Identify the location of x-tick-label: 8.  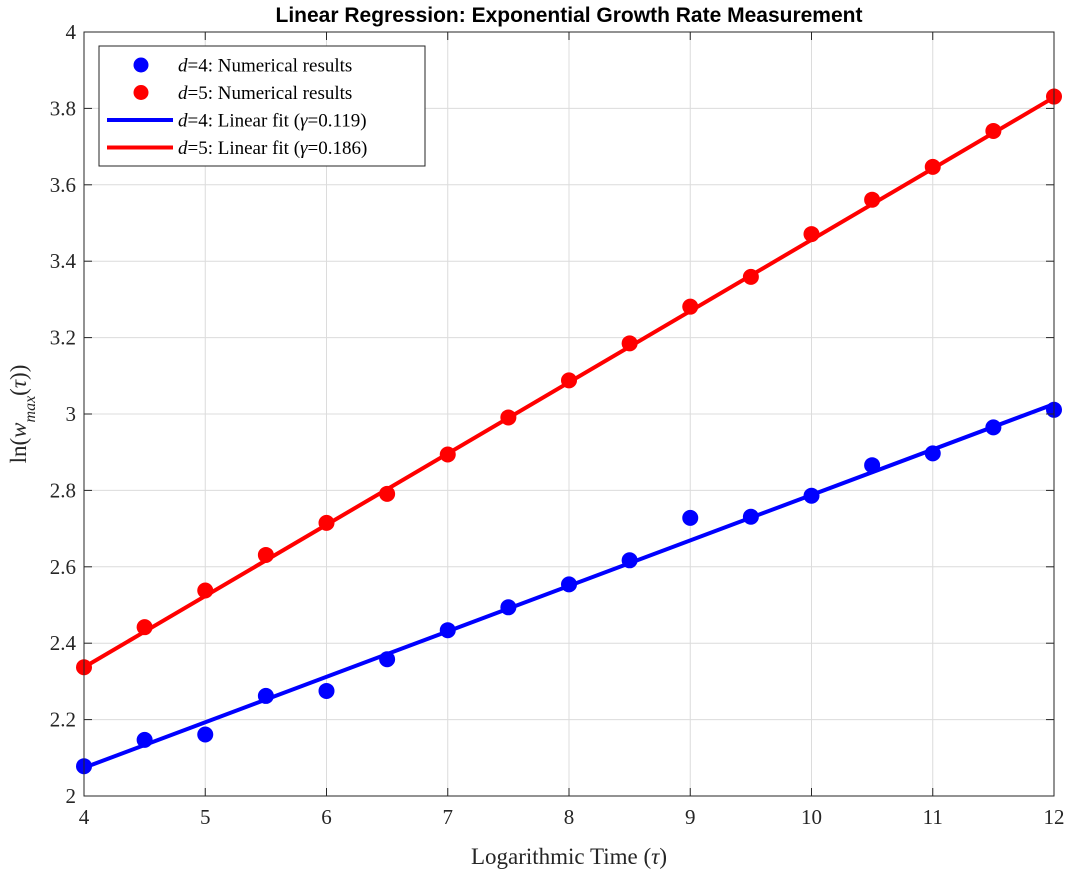
(569, 817).